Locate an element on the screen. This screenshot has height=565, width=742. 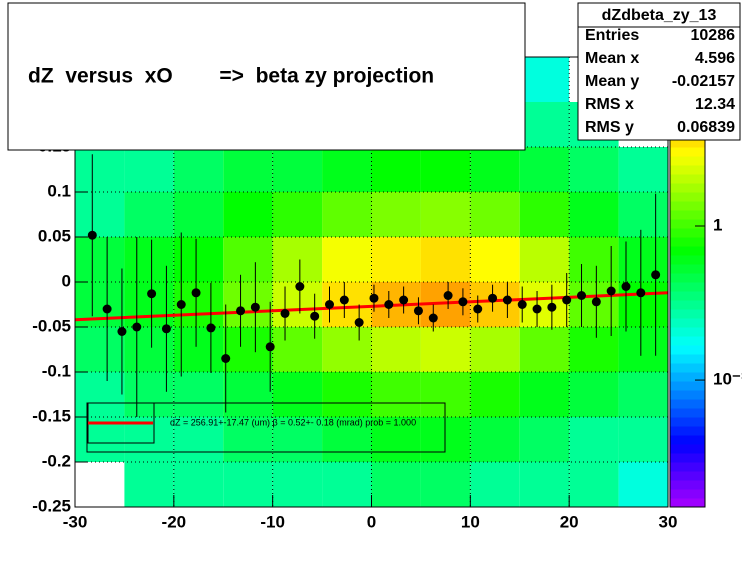
y-tick-label: -0.2 is located at coordinates (56, 460).